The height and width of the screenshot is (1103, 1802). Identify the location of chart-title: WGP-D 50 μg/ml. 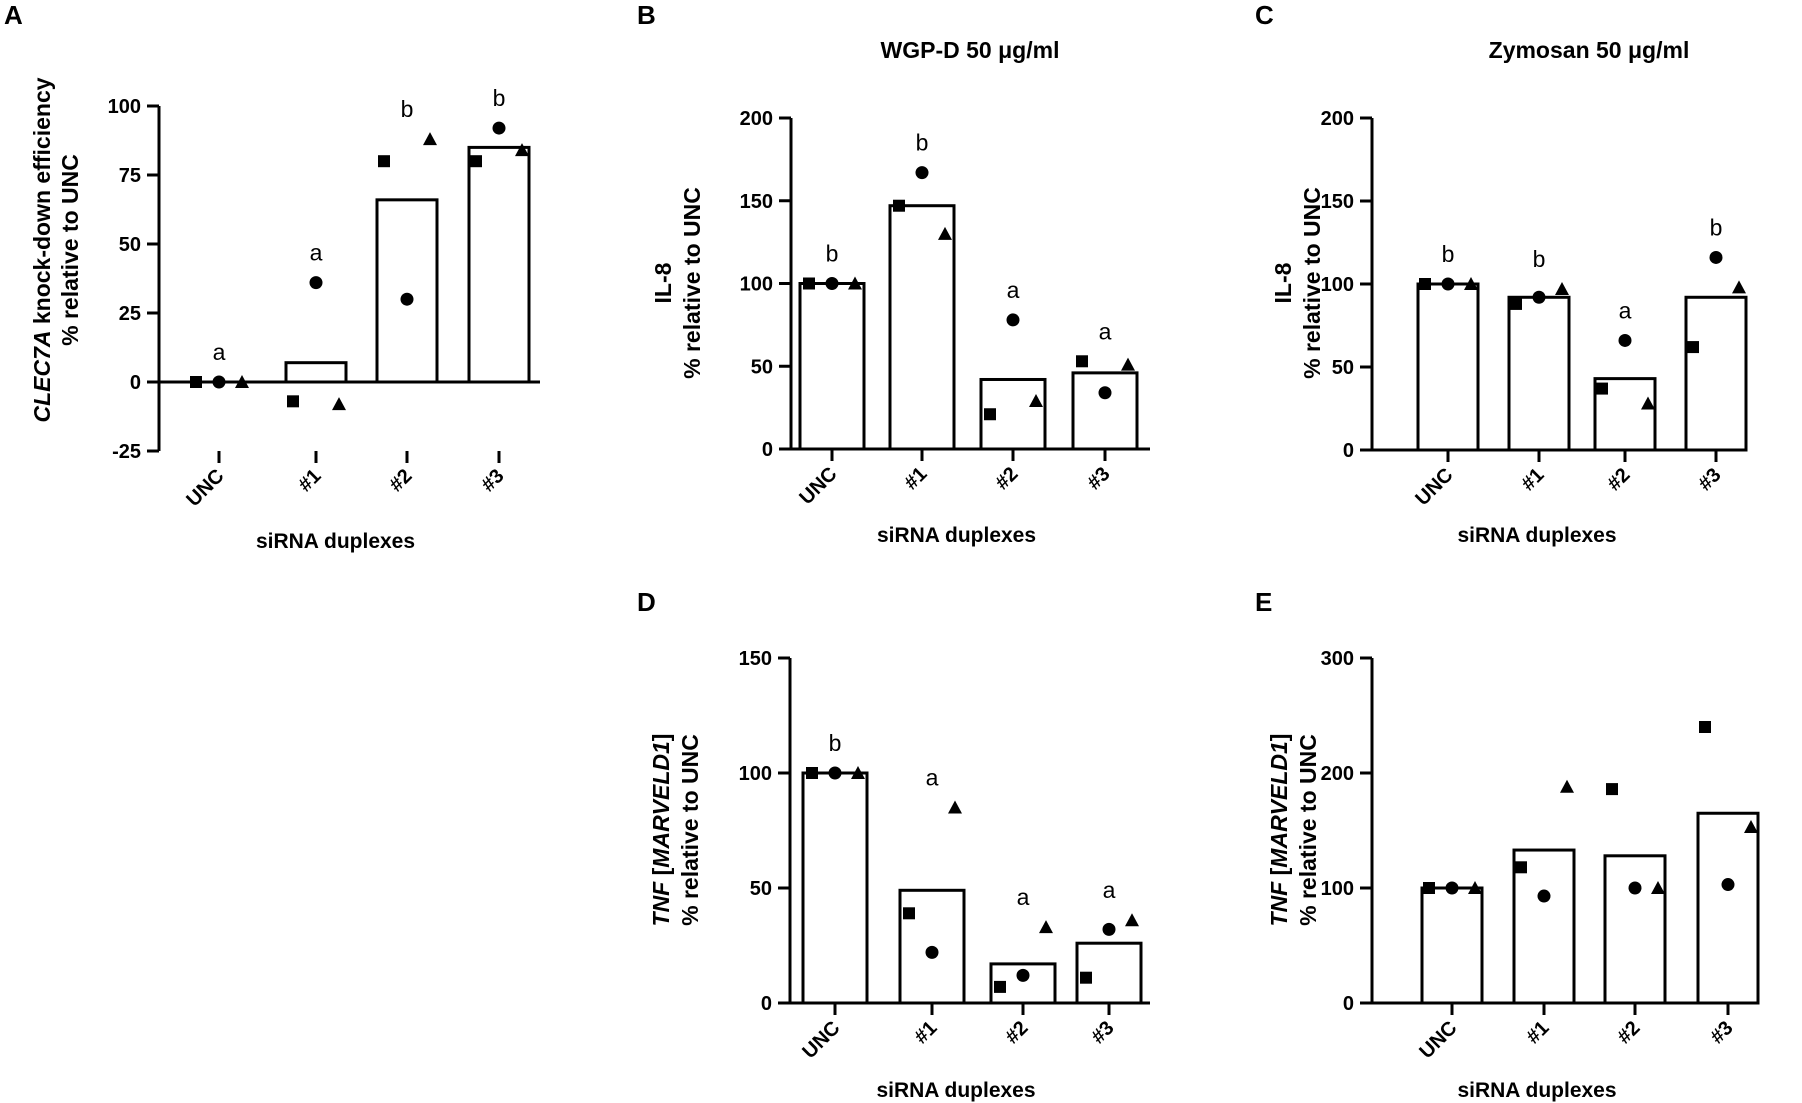
(970, 50).